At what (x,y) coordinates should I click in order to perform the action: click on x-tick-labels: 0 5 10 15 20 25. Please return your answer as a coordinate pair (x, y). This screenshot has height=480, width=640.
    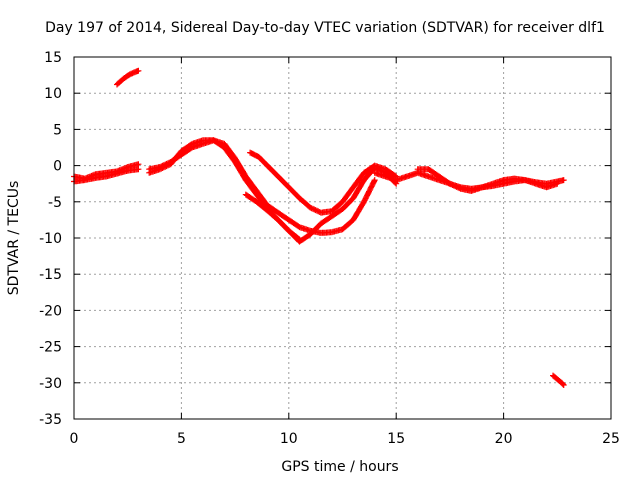
    Looking at the image, I should click on (345, 439).